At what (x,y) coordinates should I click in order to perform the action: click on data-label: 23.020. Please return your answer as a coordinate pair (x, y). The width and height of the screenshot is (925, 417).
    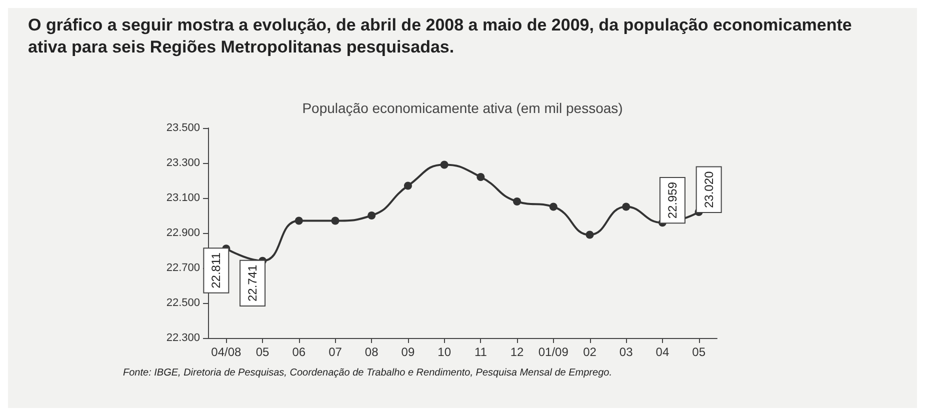
    Looking at the image, I should click on (709, 189).